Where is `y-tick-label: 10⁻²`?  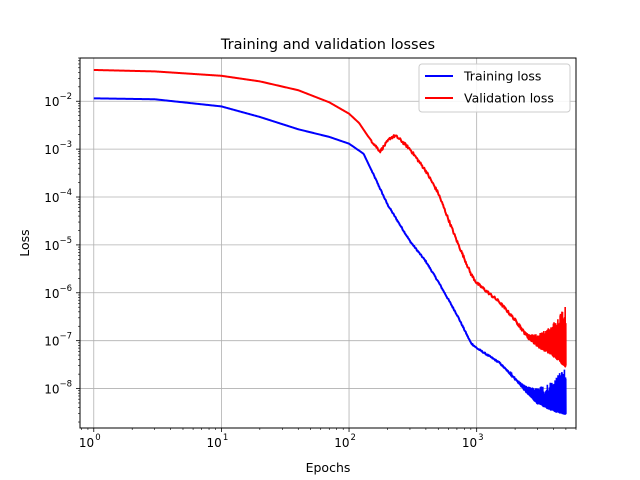 y-tick-label: 10⁻² is located at coordinates (58, 100).